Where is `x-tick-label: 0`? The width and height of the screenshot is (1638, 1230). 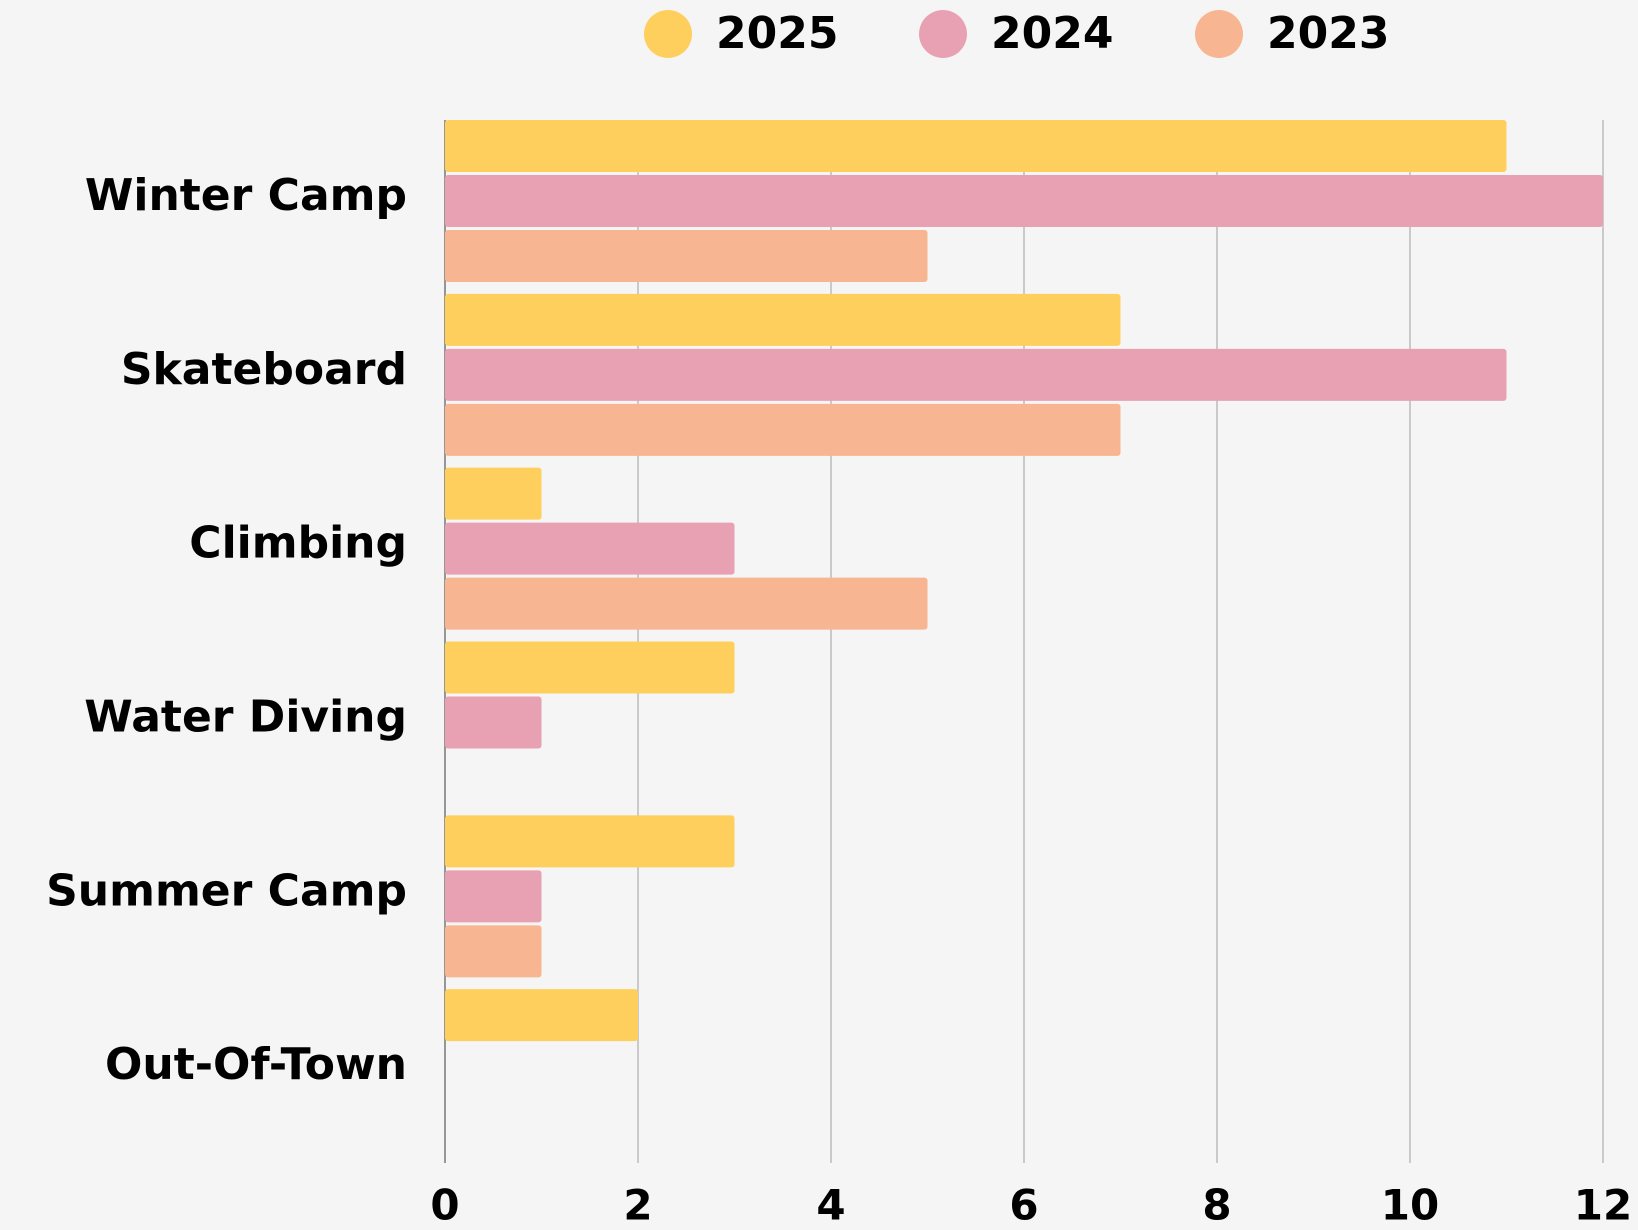
x-tick-label: 0 is located at coordinates (444, 1205).